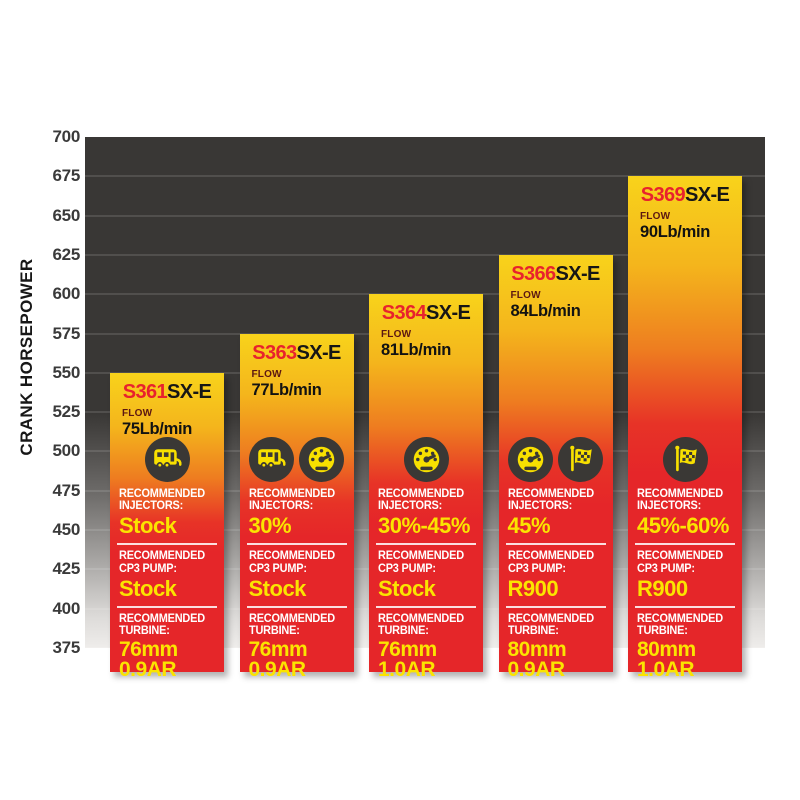 Image resolution: width=800 pixels, height=800 pixels. What do you see at coordinates (66, 333) in the screenshot?
I see `y-tick-label: 575` at bounding box center [66, 333].